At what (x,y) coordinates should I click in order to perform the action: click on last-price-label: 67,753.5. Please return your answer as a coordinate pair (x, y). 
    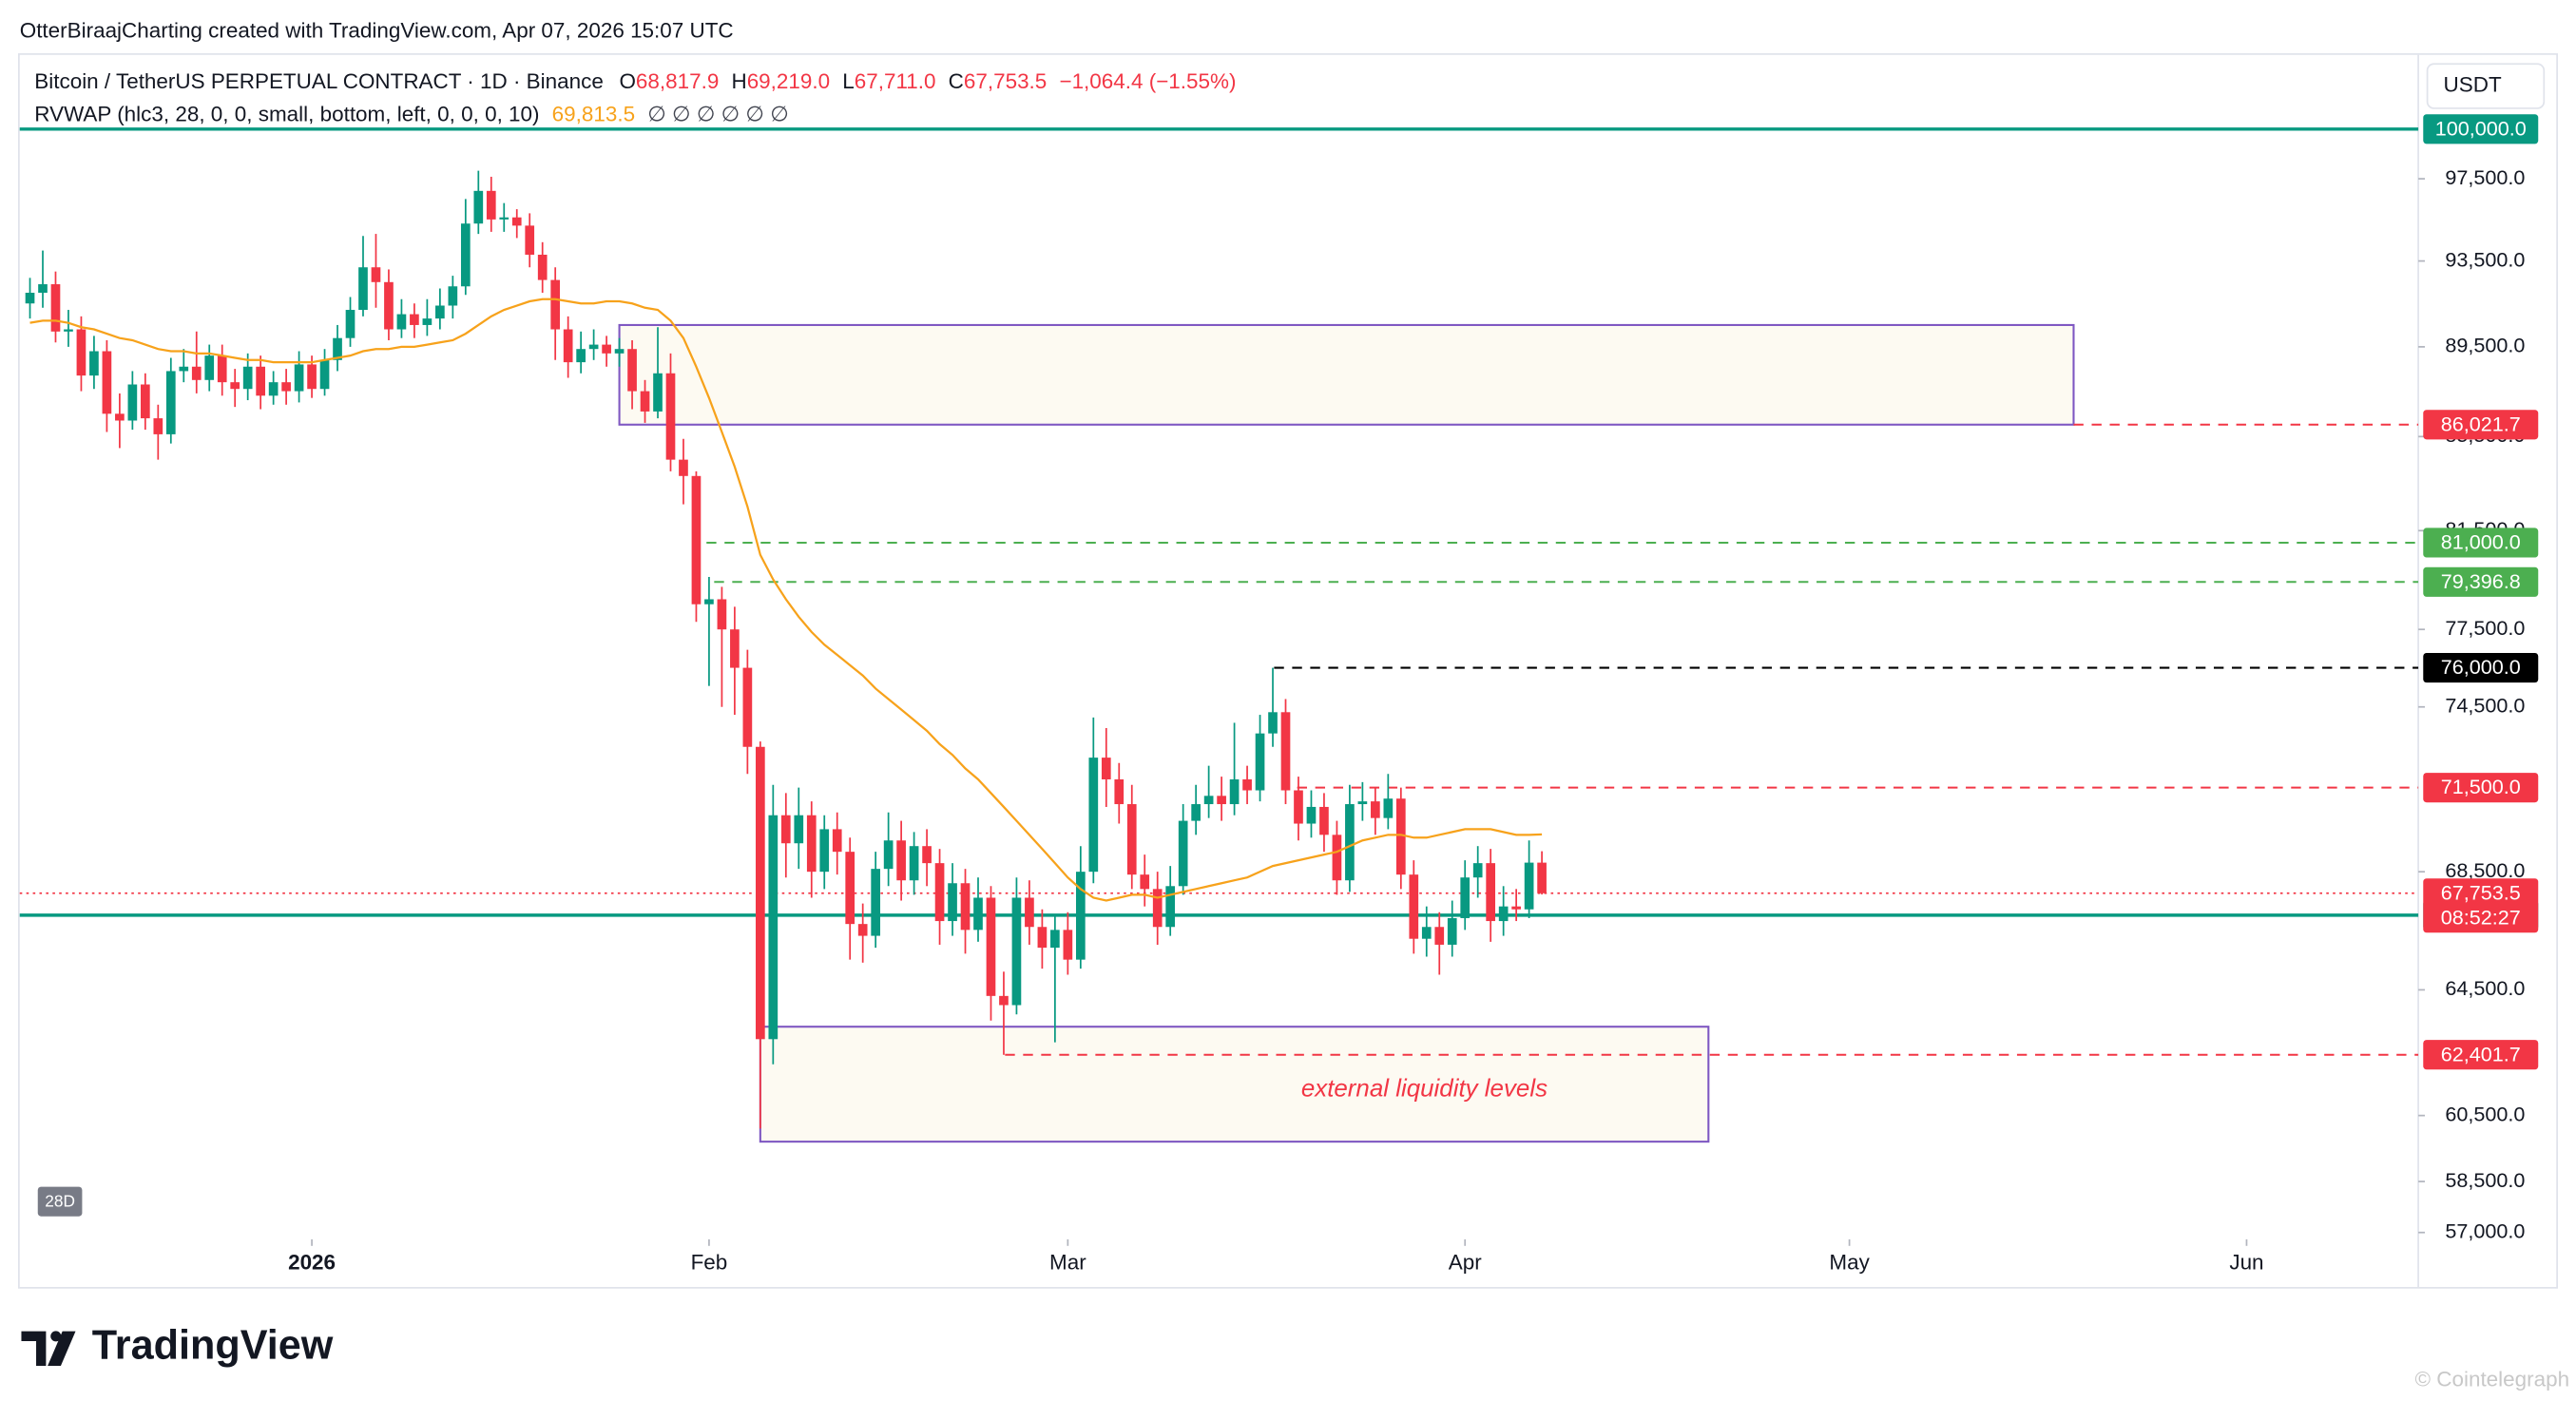
    Looking at the image, I should click on (2481, 892).